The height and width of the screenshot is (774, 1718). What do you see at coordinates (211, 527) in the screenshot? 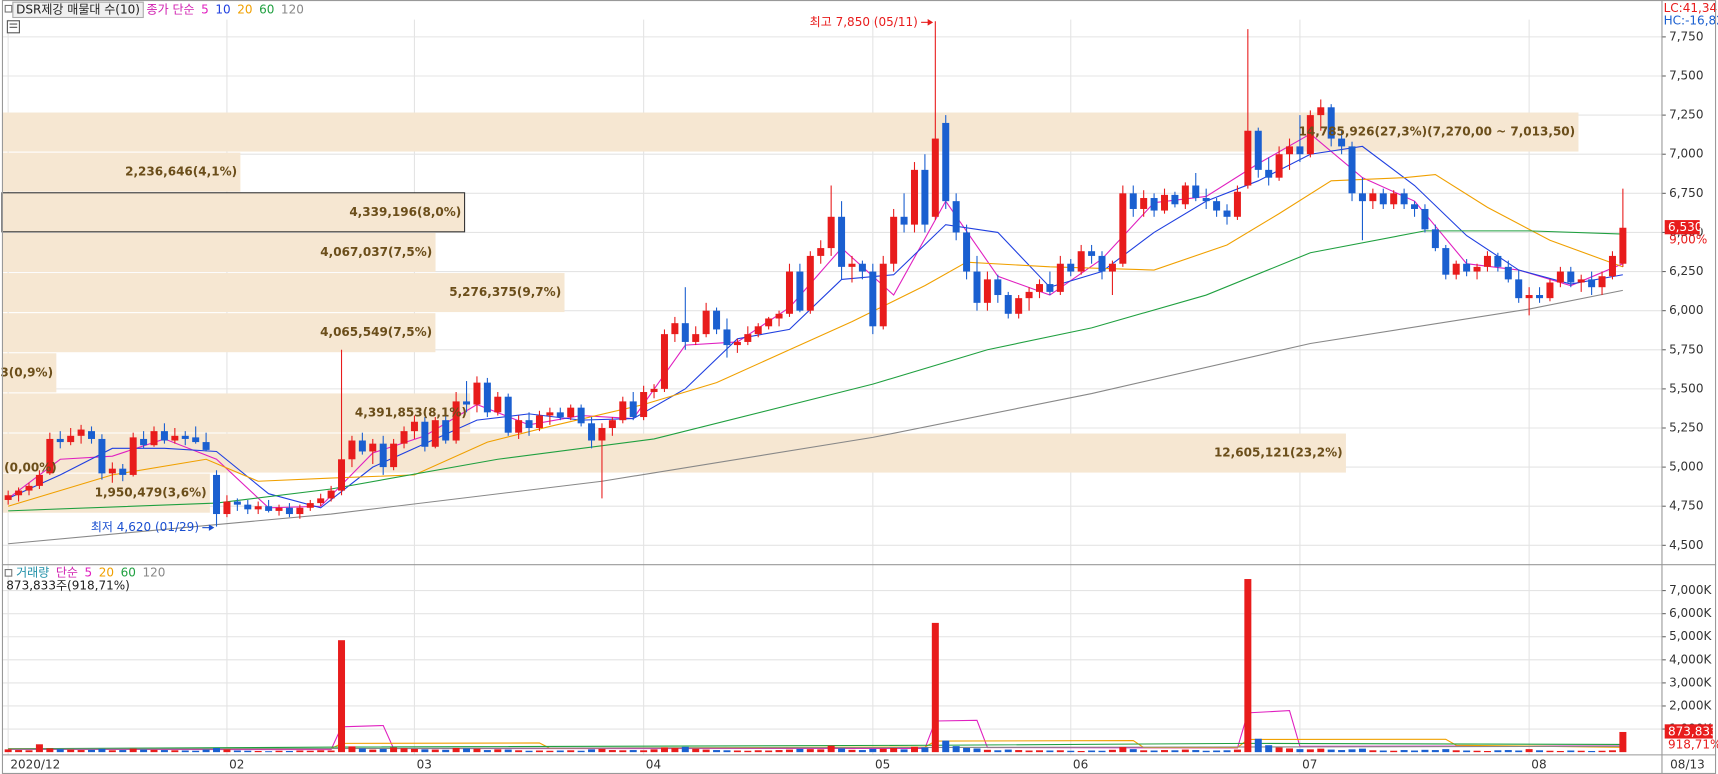
I see `annotation-arrow` at bounding box center [211, 527].